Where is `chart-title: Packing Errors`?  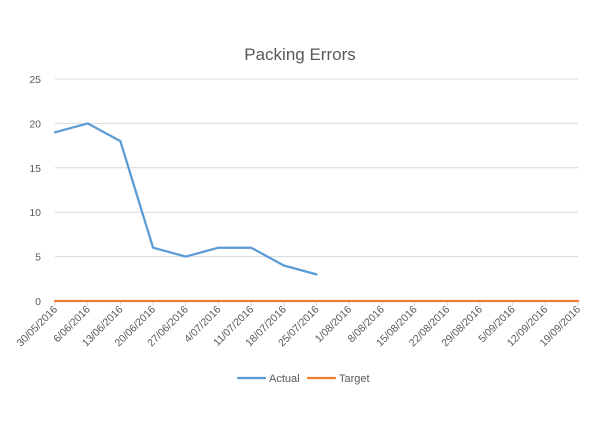
chart-title: Packing Errors is located at coordinates (299, 54).